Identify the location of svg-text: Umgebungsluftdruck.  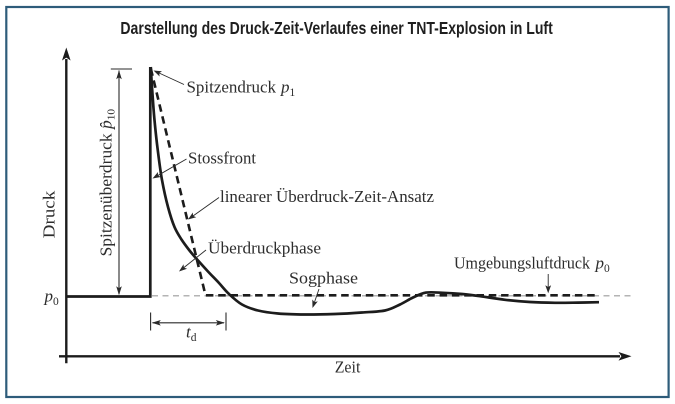
(522, 263).